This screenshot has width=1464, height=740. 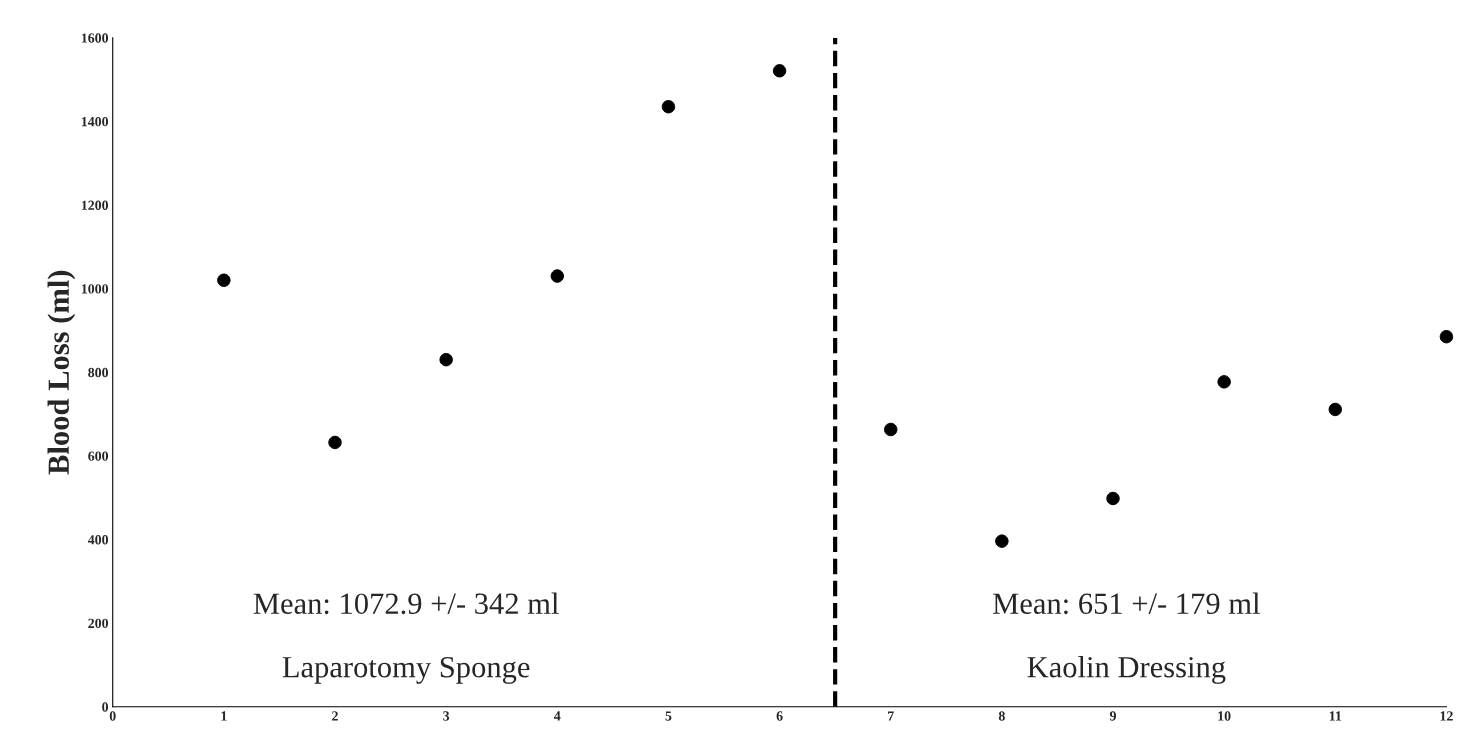 What do you see at coordinates (98, 456) in the screenshot?
I see `y-tick-label: 600` at bounding box center [98, 456].